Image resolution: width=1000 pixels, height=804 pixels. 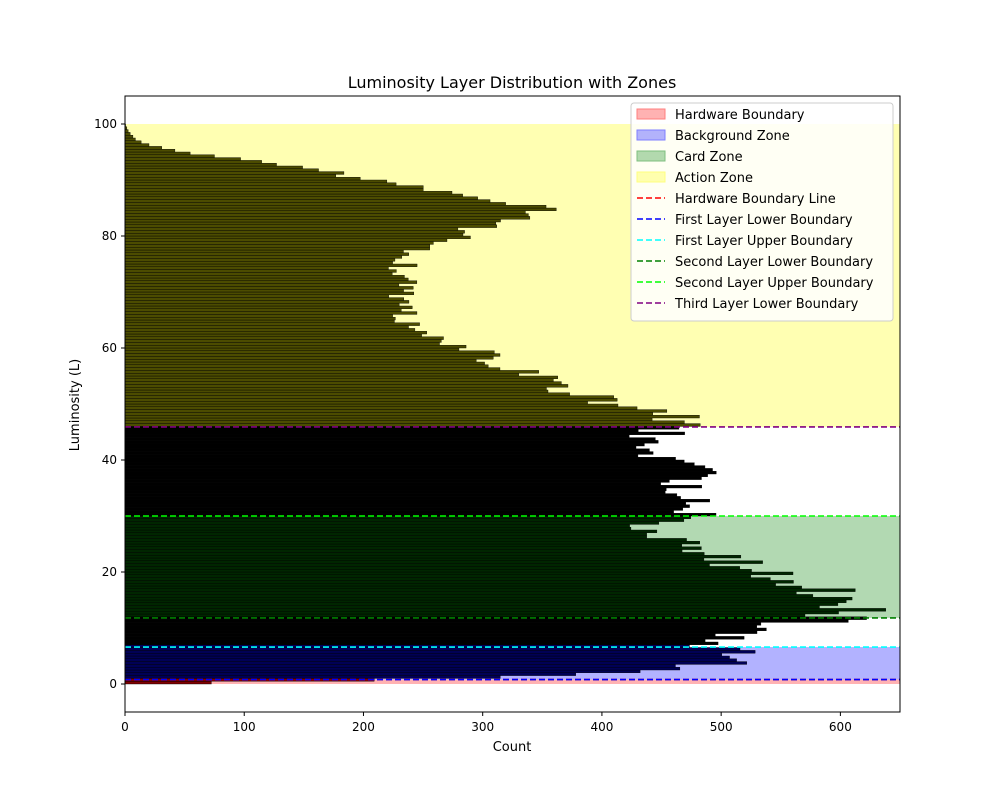 I want to click on y-tick-label: 20, so click(x=109, y=572).